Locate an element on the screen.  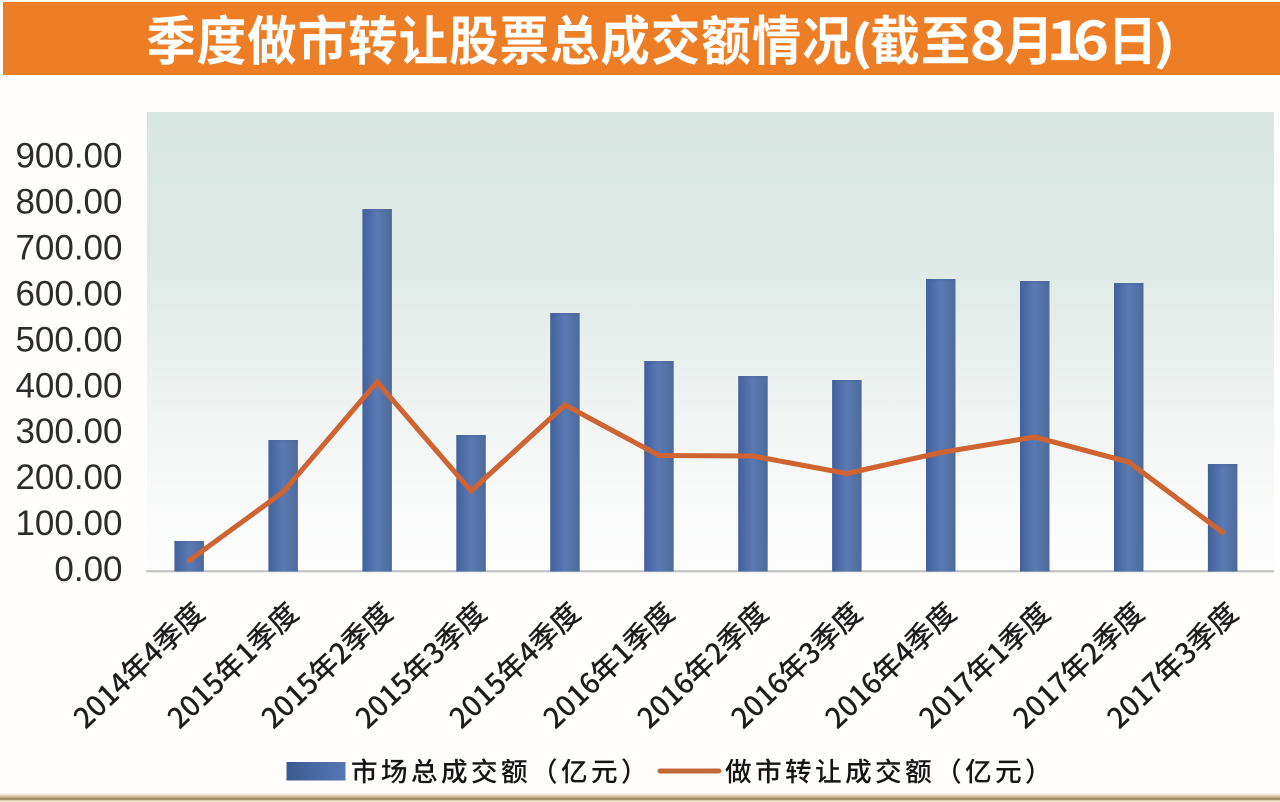
svg-text: 700.00 is located at coordinates (68, 248).